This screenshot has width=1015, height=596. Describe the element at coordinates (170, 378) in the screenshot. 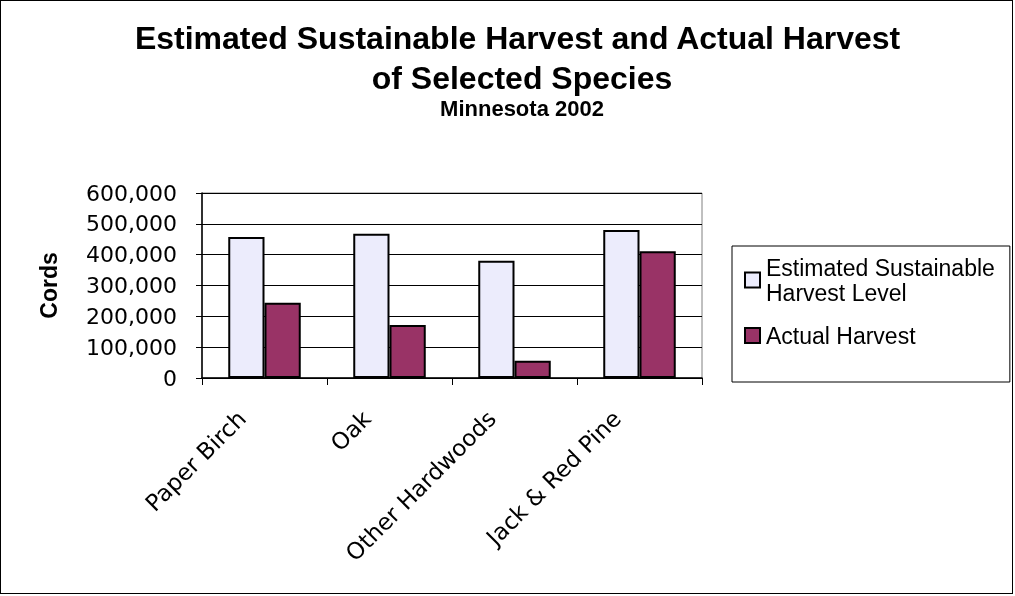

I see `y-tick-label: 0` at that location.